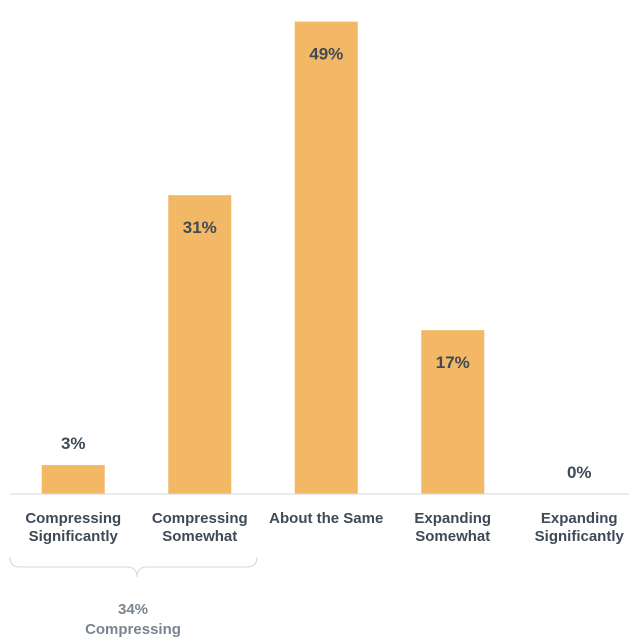 The height and width of the screenshot is (642, 639). I want to click on value-label-4: 0%, so click(579, 472).